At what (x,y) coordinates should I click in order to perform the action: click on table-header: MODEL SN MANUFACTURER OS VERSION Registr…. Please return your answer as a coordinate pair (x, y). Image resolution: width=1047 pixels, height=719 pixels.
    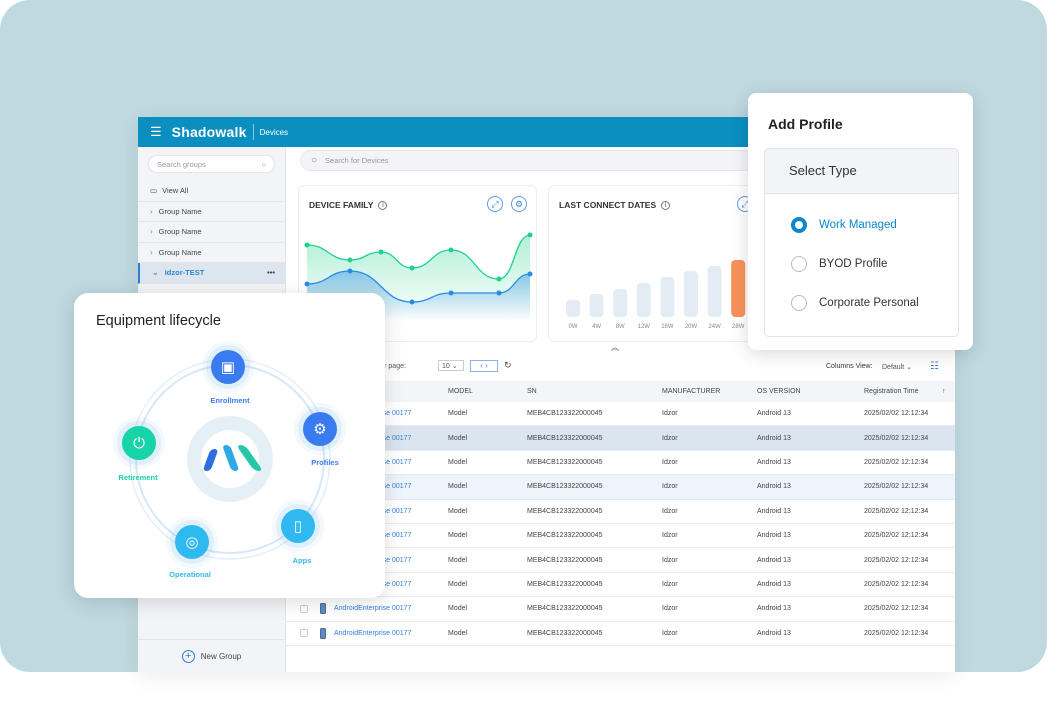
    Looking at the image, I should click on (620, 391).